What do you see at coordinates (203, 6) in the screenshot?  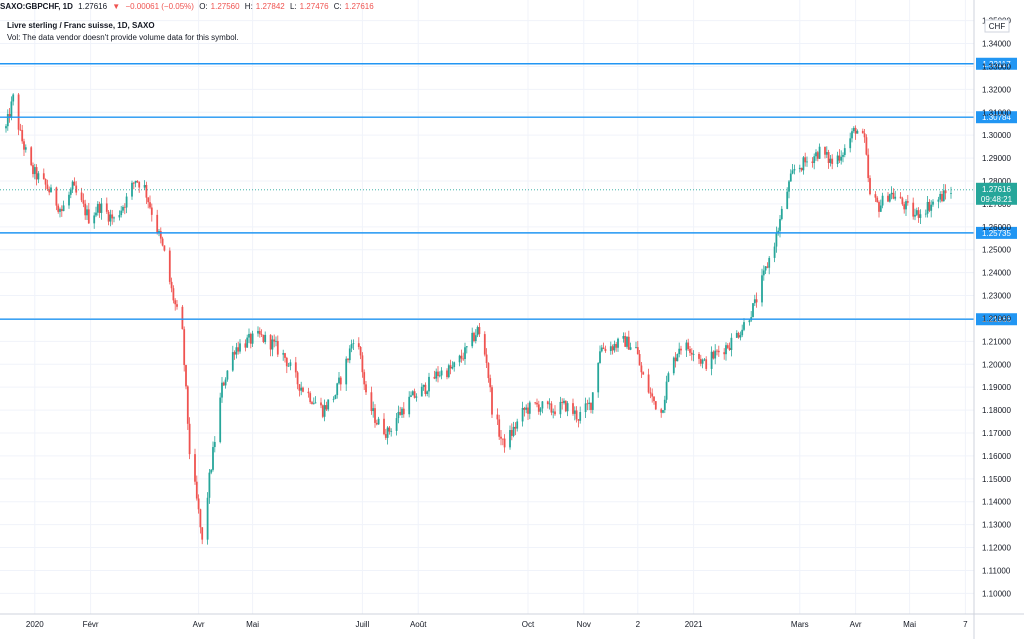 I see `open-label: O:` at bounding box center [203, 6].